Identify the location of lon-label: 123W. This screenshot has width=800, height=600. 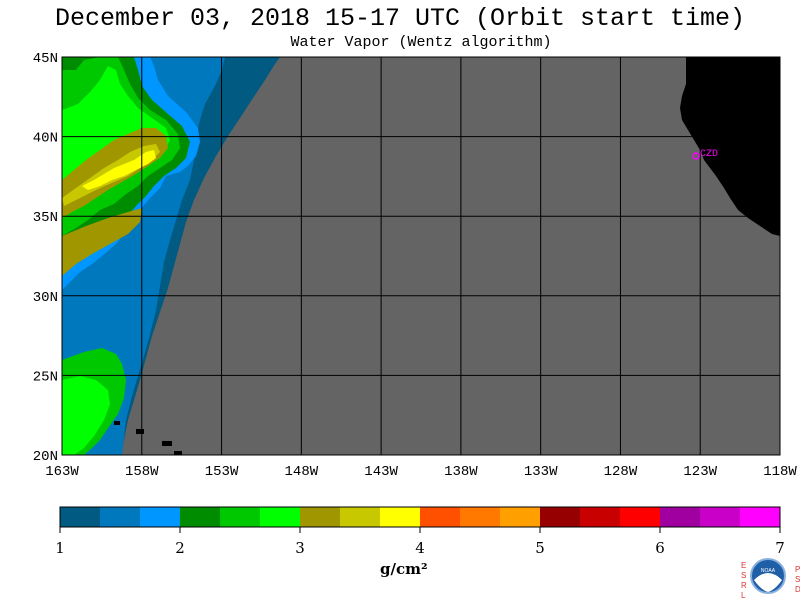
(700, 472).